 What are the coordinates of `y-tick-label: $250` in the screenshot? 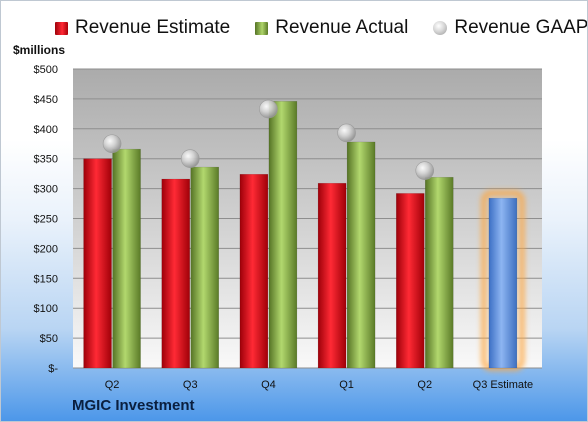 It's located at (46, 220).